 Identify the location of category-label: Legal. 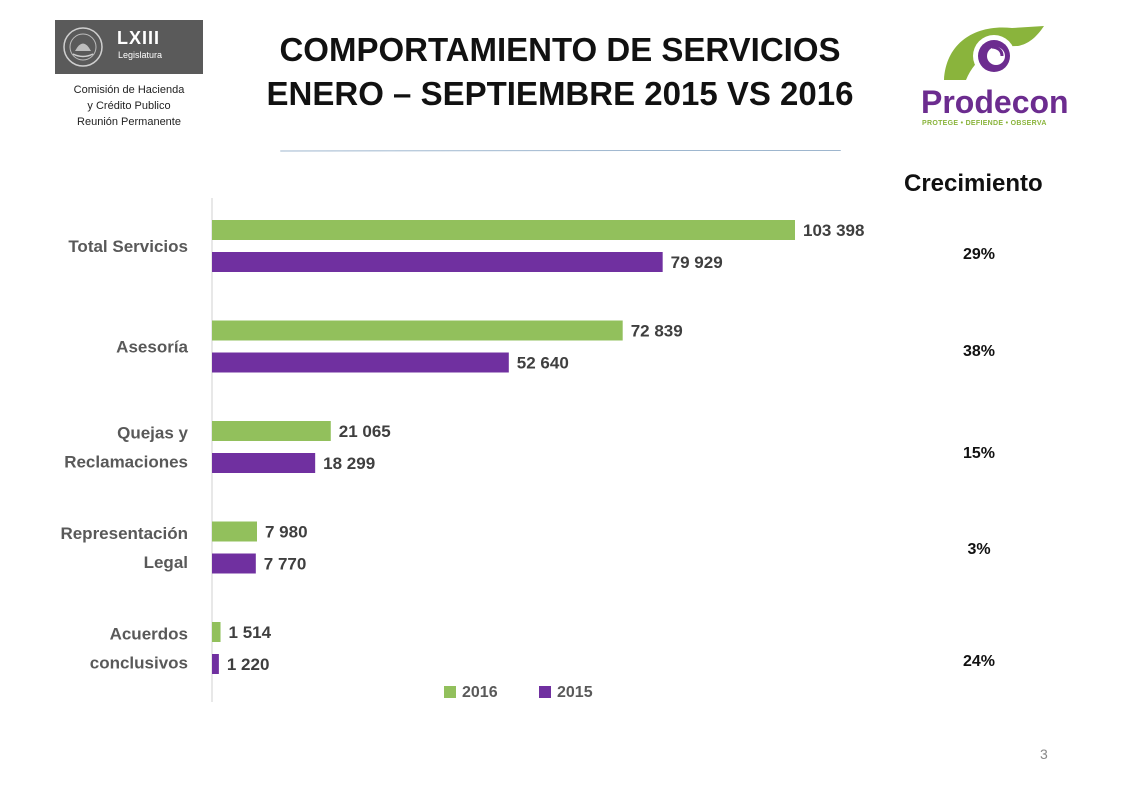
(166, 562).